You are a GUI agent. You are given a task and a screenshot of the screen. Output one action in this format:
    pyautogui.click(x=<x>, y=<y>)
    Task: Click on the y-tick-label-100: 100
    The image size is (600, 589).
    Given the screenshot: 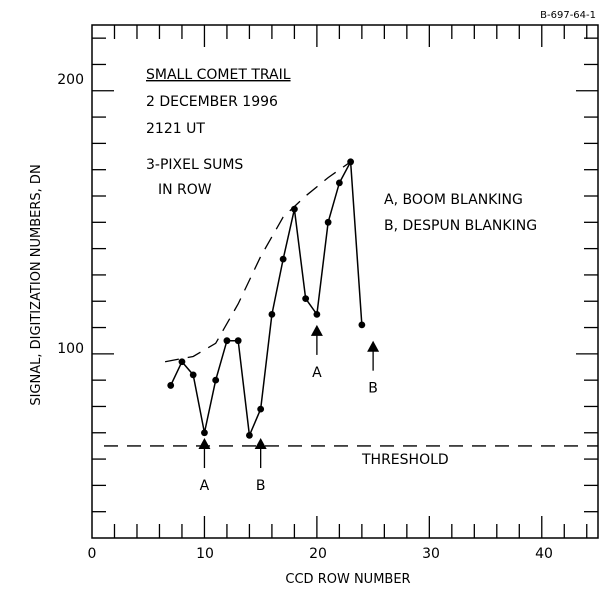 What is the action you would take?
    pyautogui.click(x=70, y=349)
    